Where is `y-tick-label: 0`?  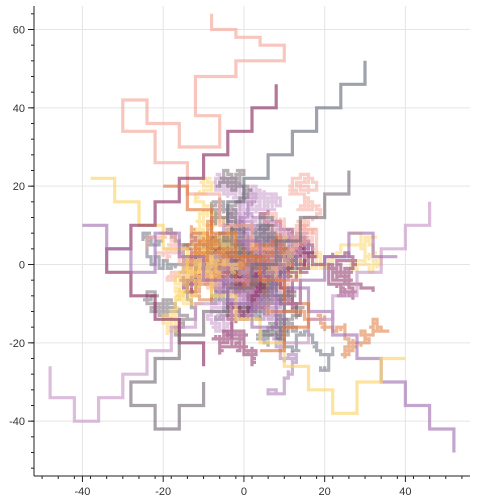 y-tick-label: 0 is located at coordinates (22, 266).